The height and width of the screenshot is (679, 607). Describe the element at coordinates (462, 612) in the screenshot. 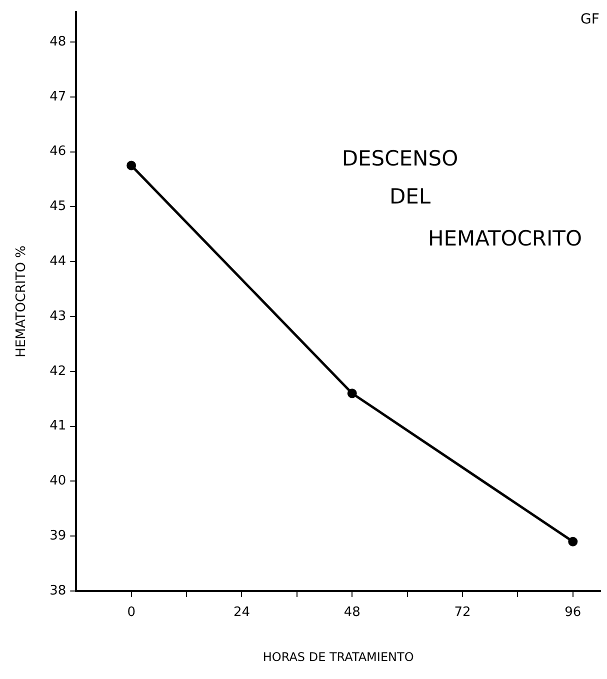

I see `x-tick-label: 72` at that location.